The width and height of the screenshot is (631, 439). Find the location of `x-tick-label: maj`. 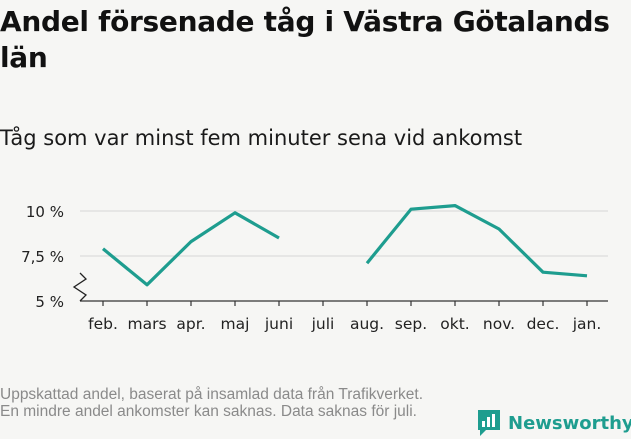

x-tick-label: maj is located at coordinates (235, 324).